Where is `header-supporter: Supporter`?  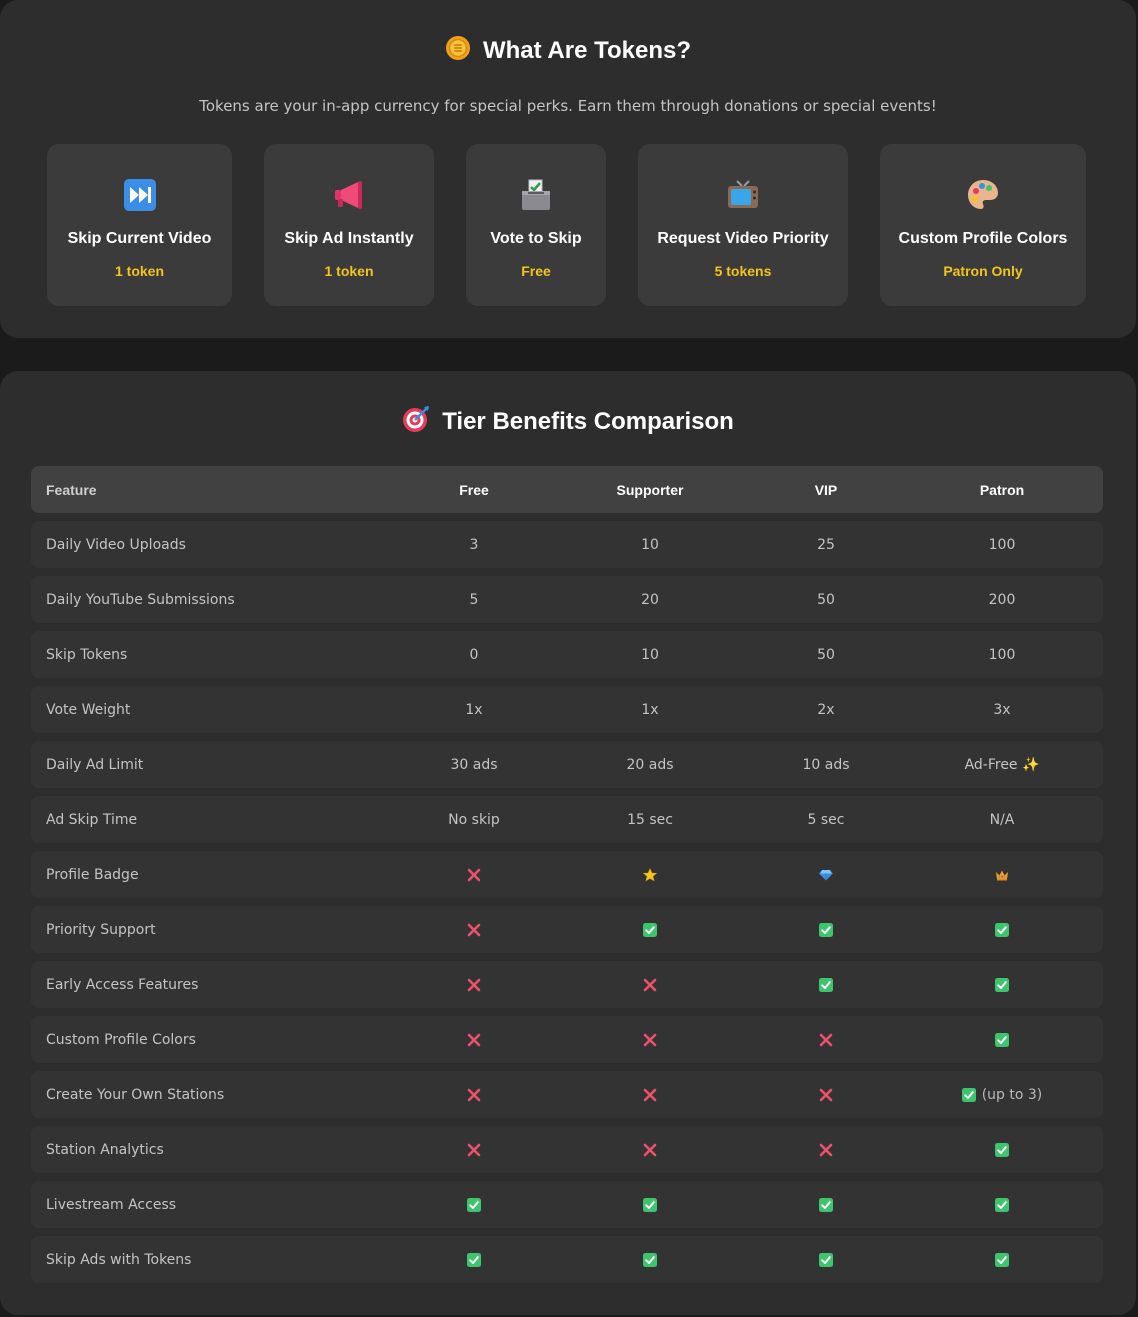 header-supporter: Supporter is located at coordinates (650, 489).